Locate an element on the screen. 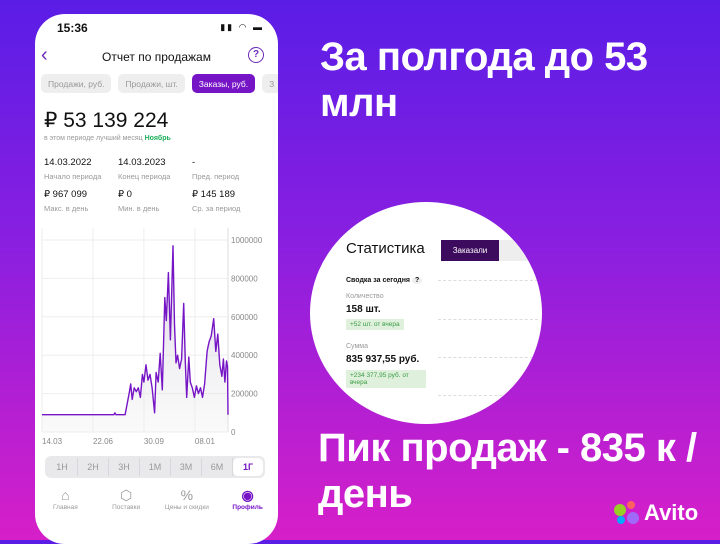 Image resolution: width=720 pixels, height=544 pixels. x-tick-label: 22.06 is located at coordinates (103, 441).